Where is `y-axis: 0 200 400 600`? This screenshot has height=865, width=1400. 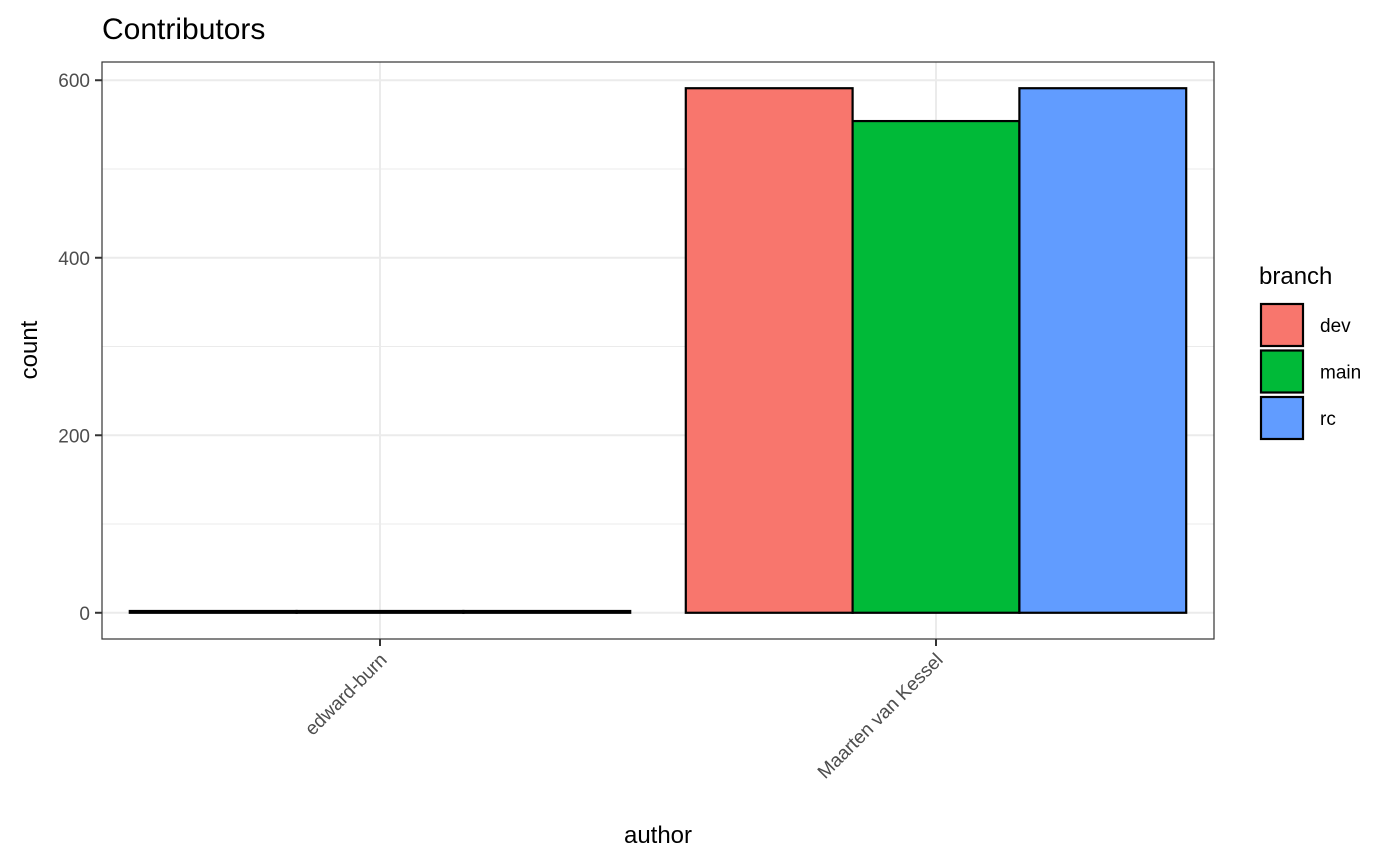 y-axis: 0 200 400 600 is located at coordinates (80, 348).